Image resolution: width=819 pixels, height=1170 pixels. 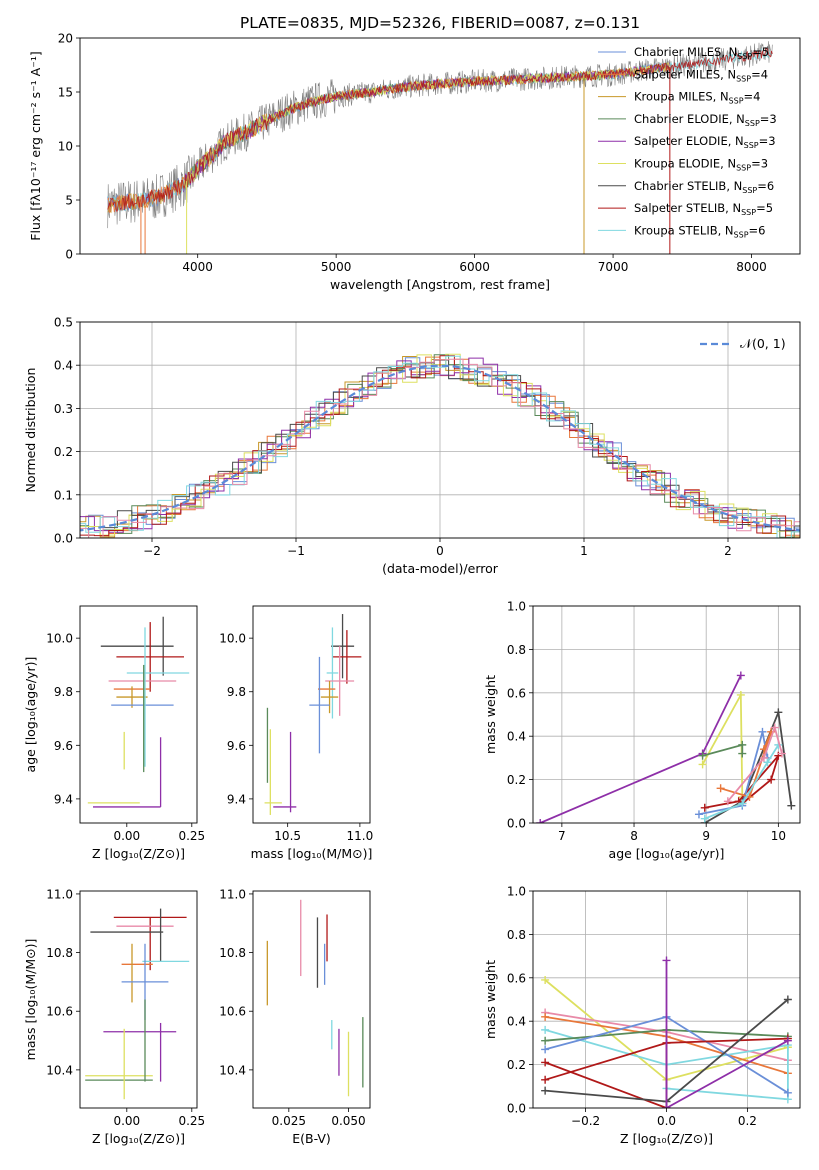 What do you see at coordinates (197, 267) in the screenshot?
I see `x-tick-label: 4000` at bounding box center [197, 267].